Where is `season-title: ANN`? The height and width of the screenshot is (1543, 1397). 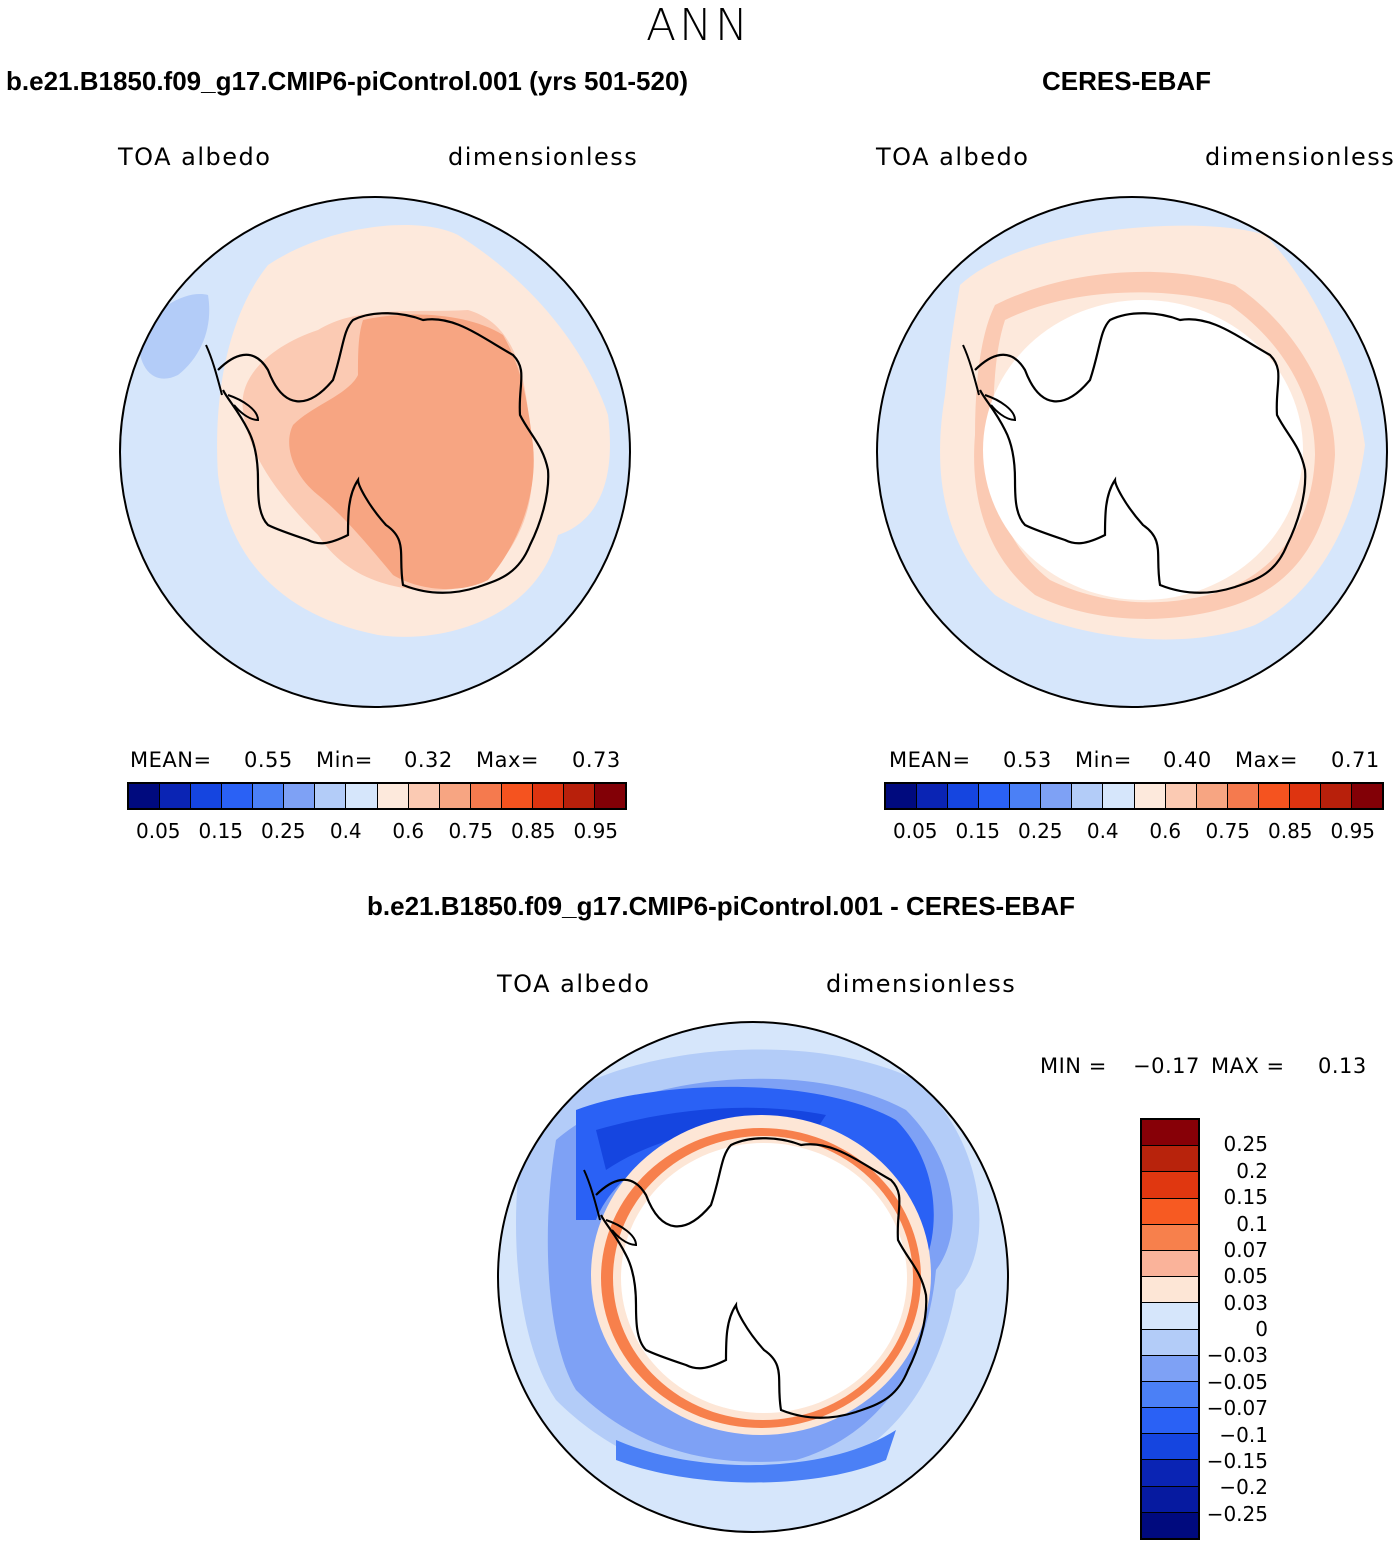
season-title: ANN is located at coordinates (698, 25).